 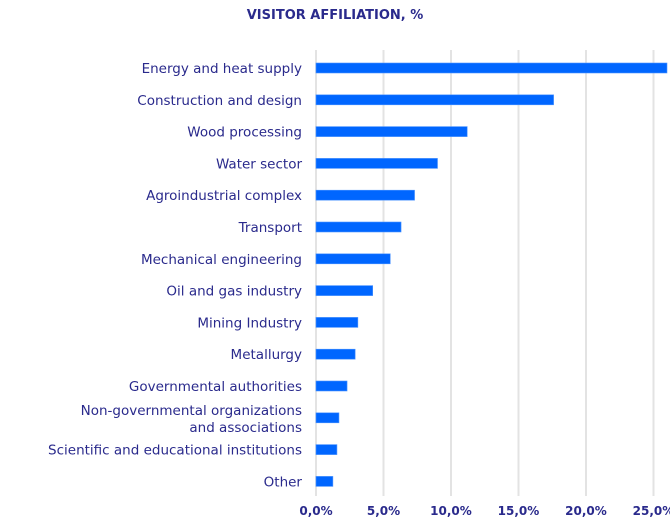 What do you see at coordinates (234, 292) in the screenshot?
I see `category-label: Oil and gas industry` at bounding box center [234, 292].